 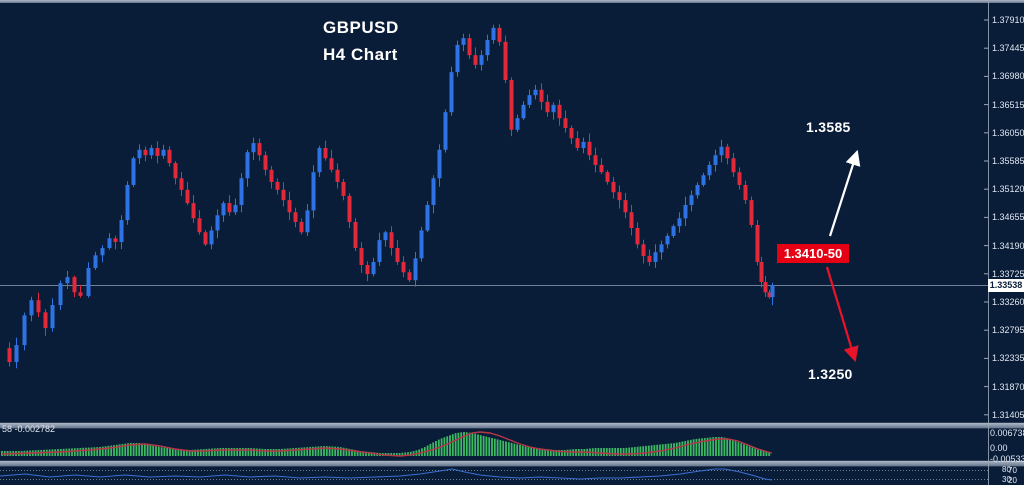 What do you see at coordinates (494, 474) in the screenshot?
I see `oscillator-line` at bounding box center [494, 474].